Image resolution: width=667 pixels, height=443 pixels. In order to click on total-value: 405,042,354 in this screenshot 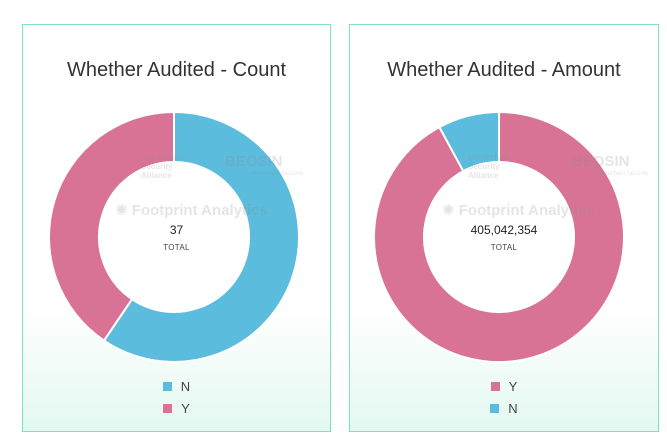, I will do `click(504, 230)`.